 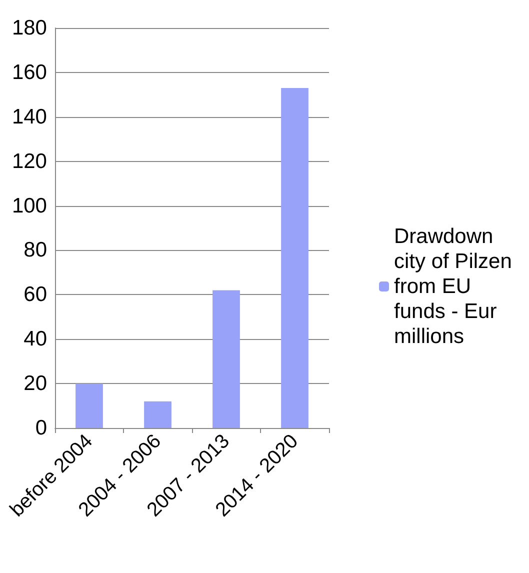 What do you see at coordinates (29, 116) in the screenshot?
I see `y-tick-label: 140` at bounding box center [29, 116].